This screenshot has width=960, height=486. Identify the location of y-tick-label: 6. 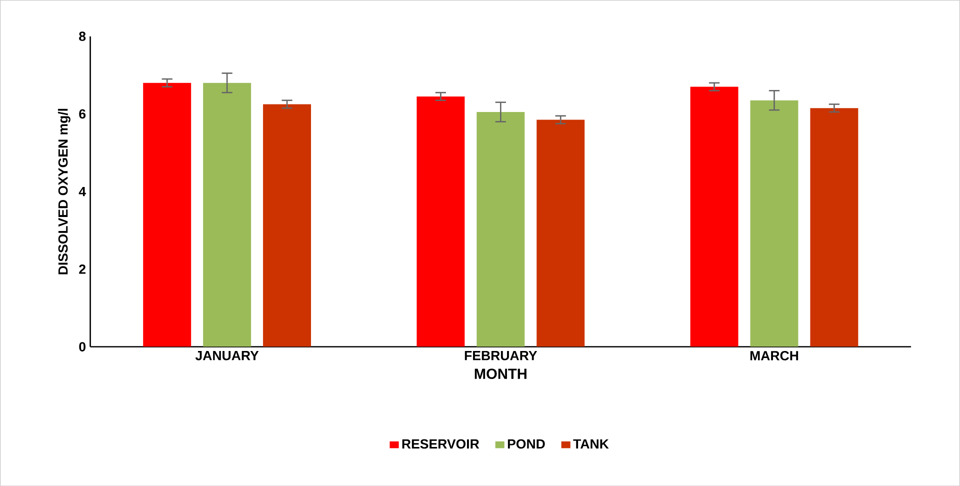
(82, 113).